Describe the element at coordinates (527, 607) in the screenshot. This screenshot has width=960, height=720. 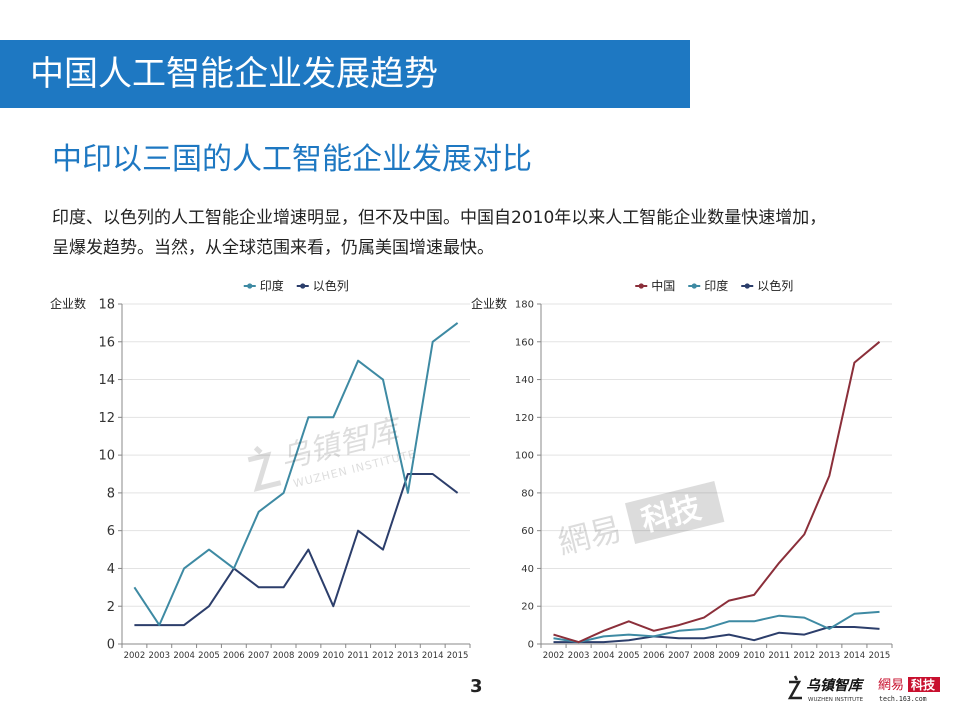
I see `y-tick-label: 20` at that location.